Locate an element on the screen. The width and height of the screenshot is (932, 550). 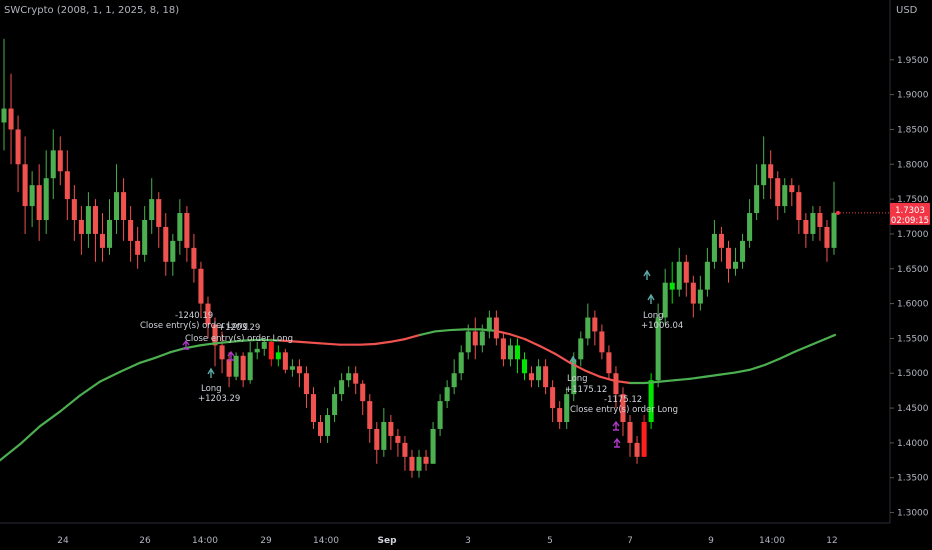
x-tick-label: 3 is located at coordinates (468, 541).